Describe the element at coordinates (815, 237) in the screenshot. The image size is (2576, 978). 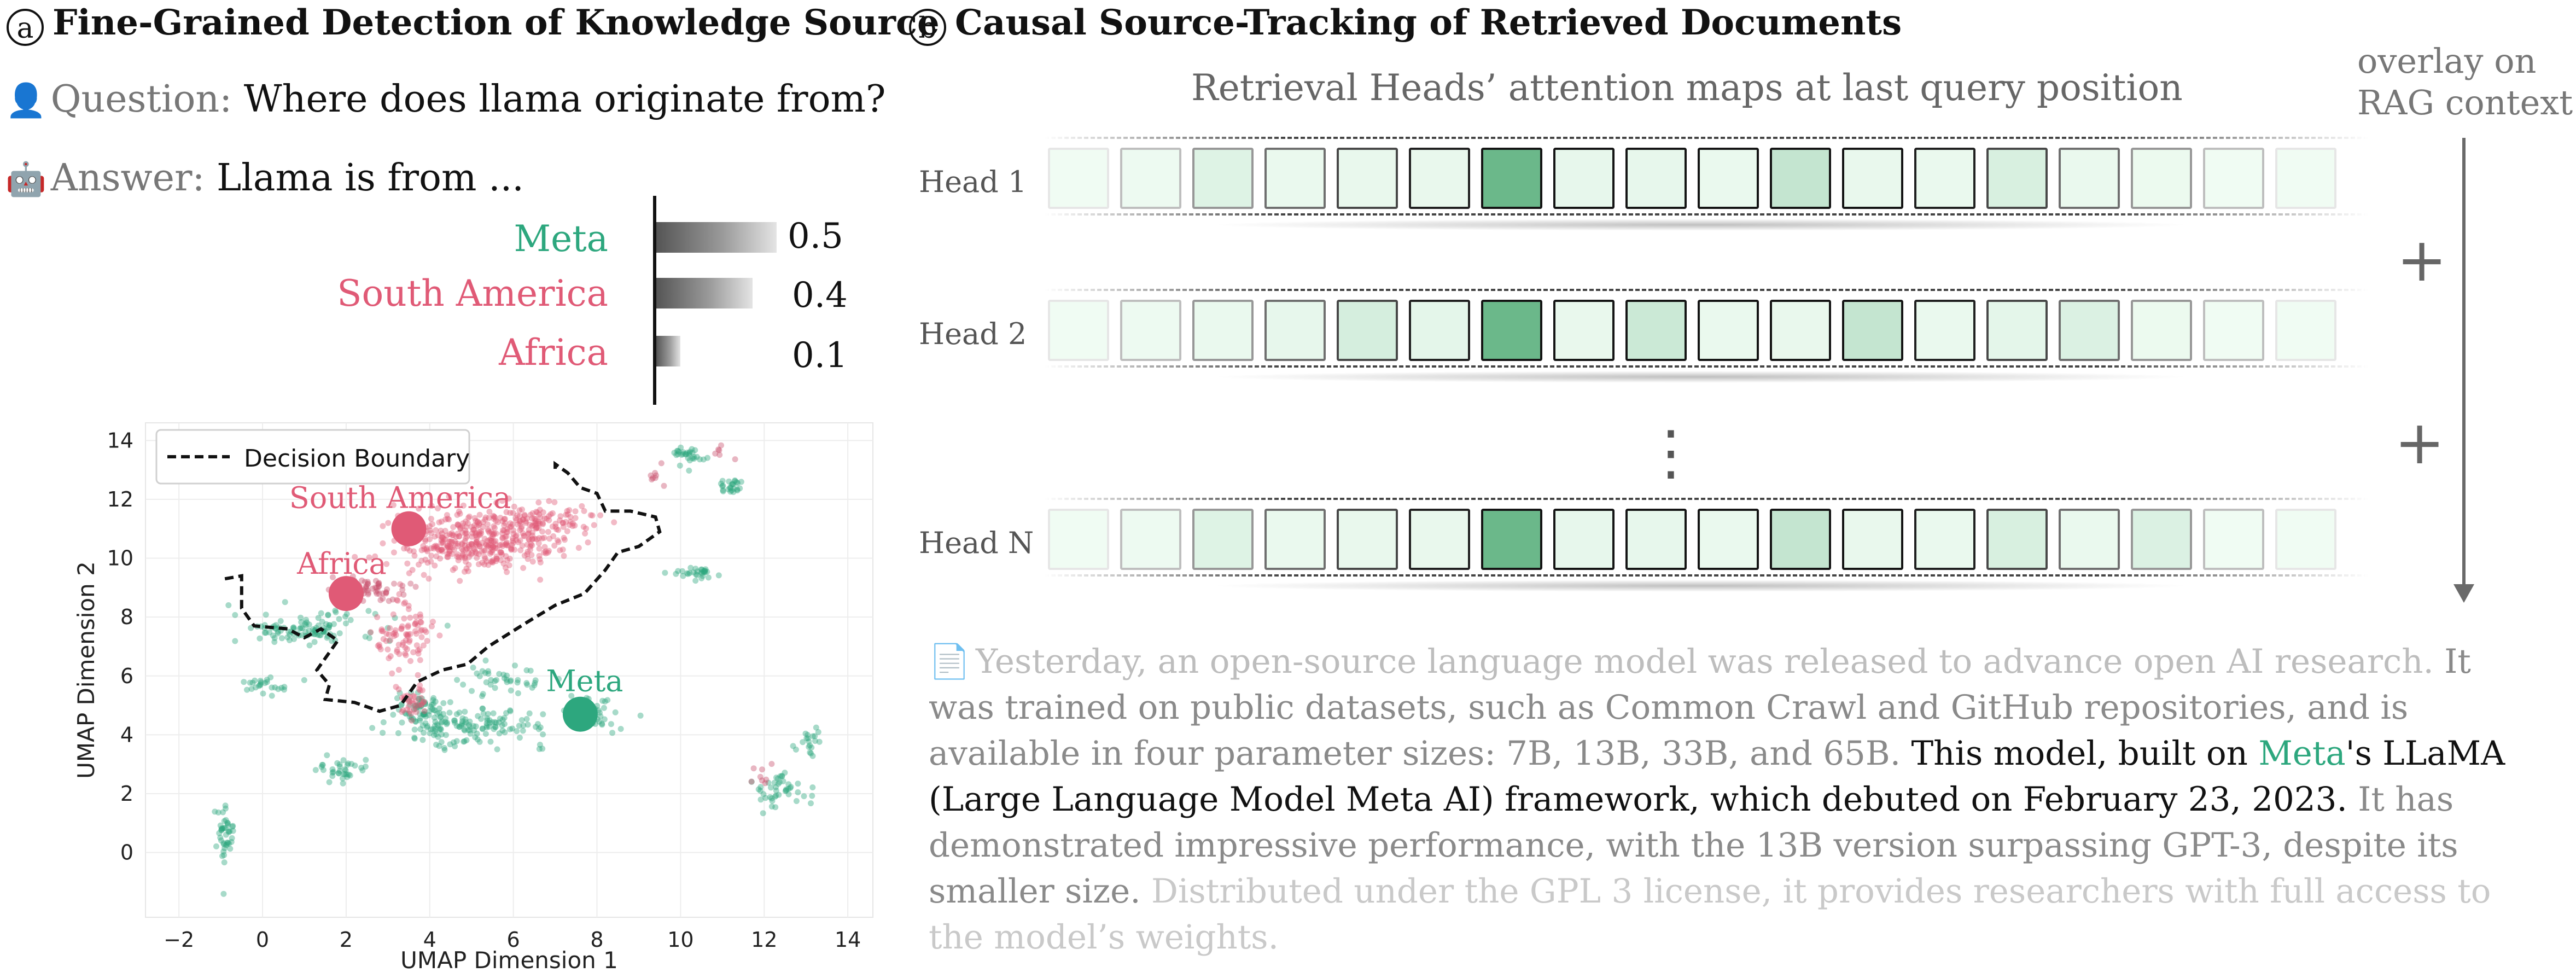
I see `probability-value-meta: 0.5` at that location.